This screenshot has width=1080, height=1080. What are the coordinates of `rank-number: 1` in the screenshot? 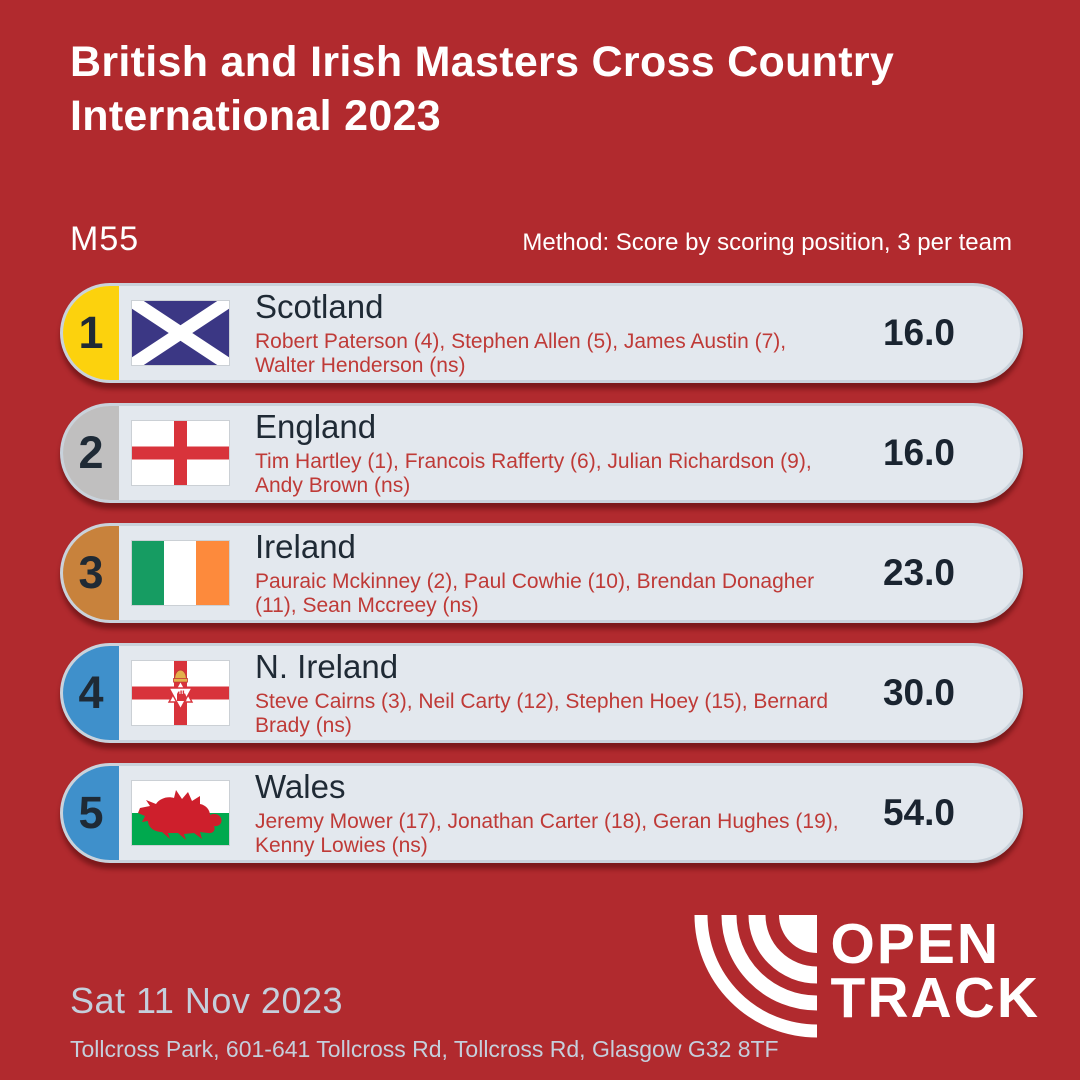 It's located at (91, 332).